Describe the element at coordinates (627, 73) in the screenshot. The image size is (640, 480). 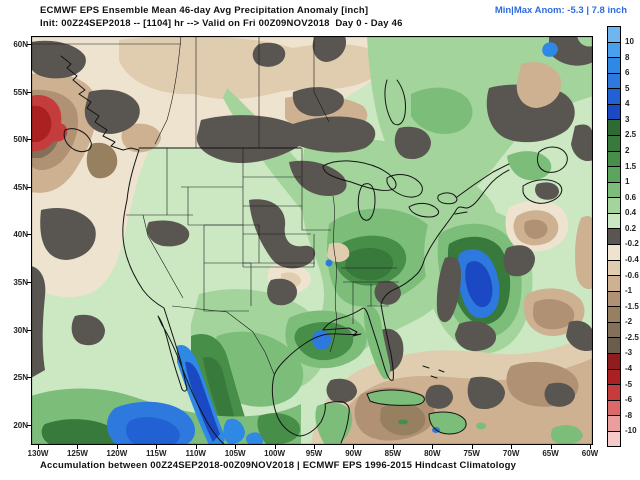
I see `colorbar-label: 6` at that location.